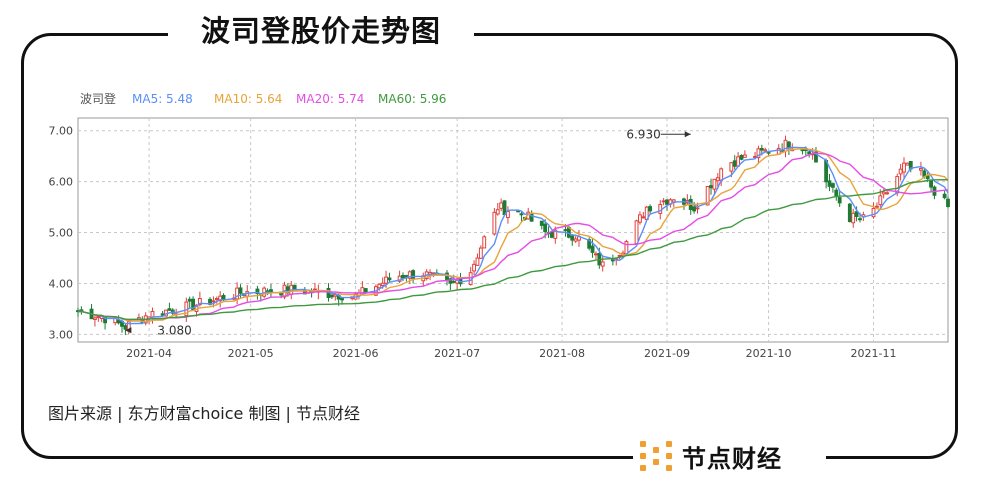 The height and width of the screenshot is (483, 982). Describe the element at coordinates (162, 99) in the screenshot. I see `legend-item: MA5: 5.48` at that location.